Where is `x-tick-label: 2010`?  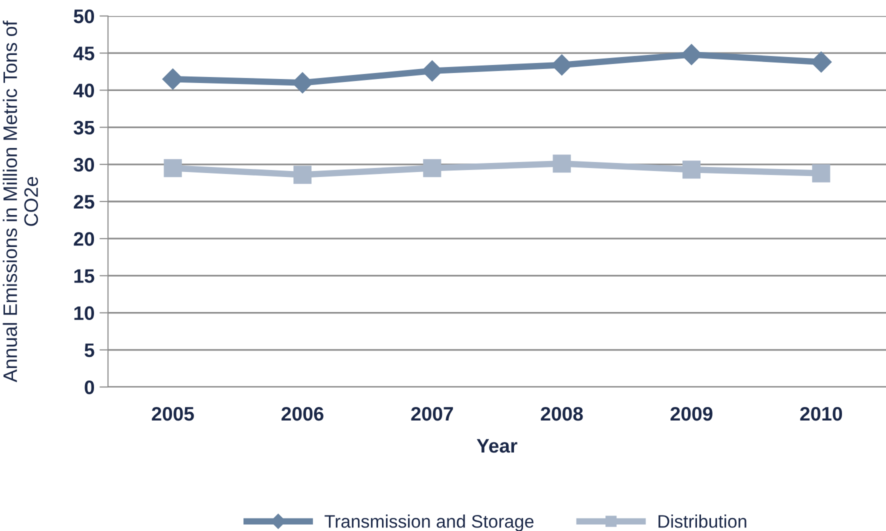 x-tick-label: 2010 is located at coordinates (821, 413).